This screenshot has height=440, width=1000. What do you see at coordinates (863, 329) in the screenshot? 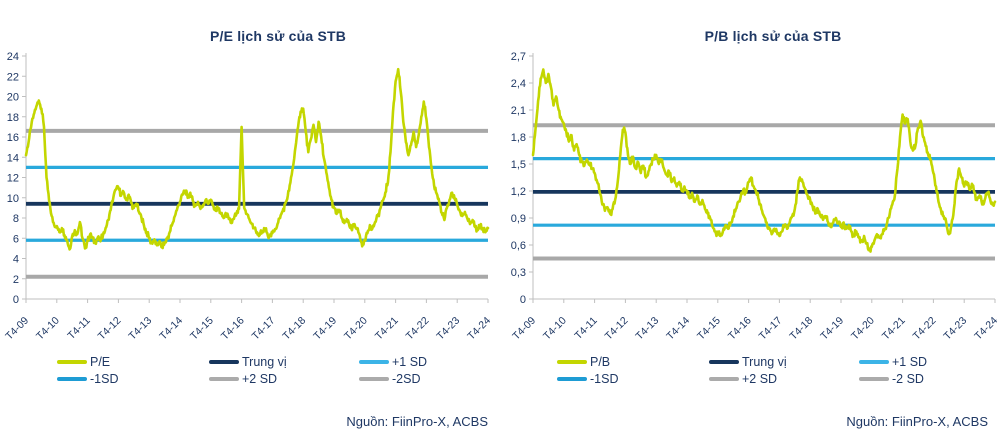
I see `pb-x-tick-label: T4-20` at bounding box center [863, 329].